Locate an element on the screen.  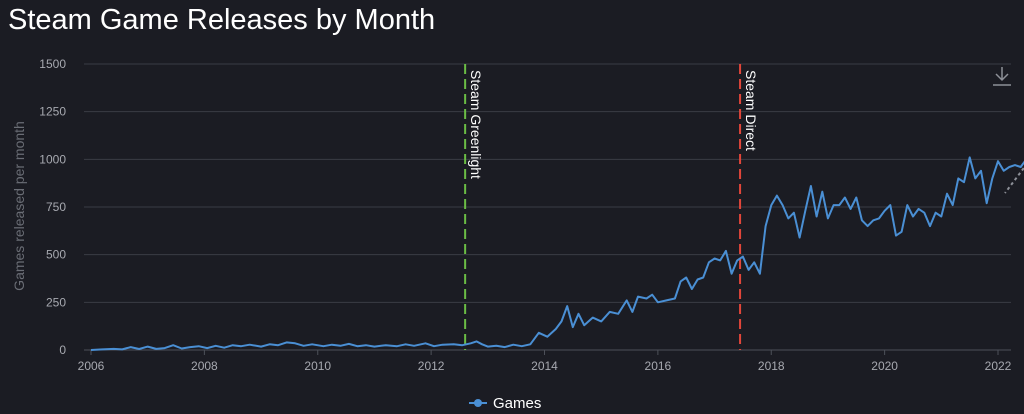
x-tick-label-2020: 2020 is located at coordinates (884, 366).